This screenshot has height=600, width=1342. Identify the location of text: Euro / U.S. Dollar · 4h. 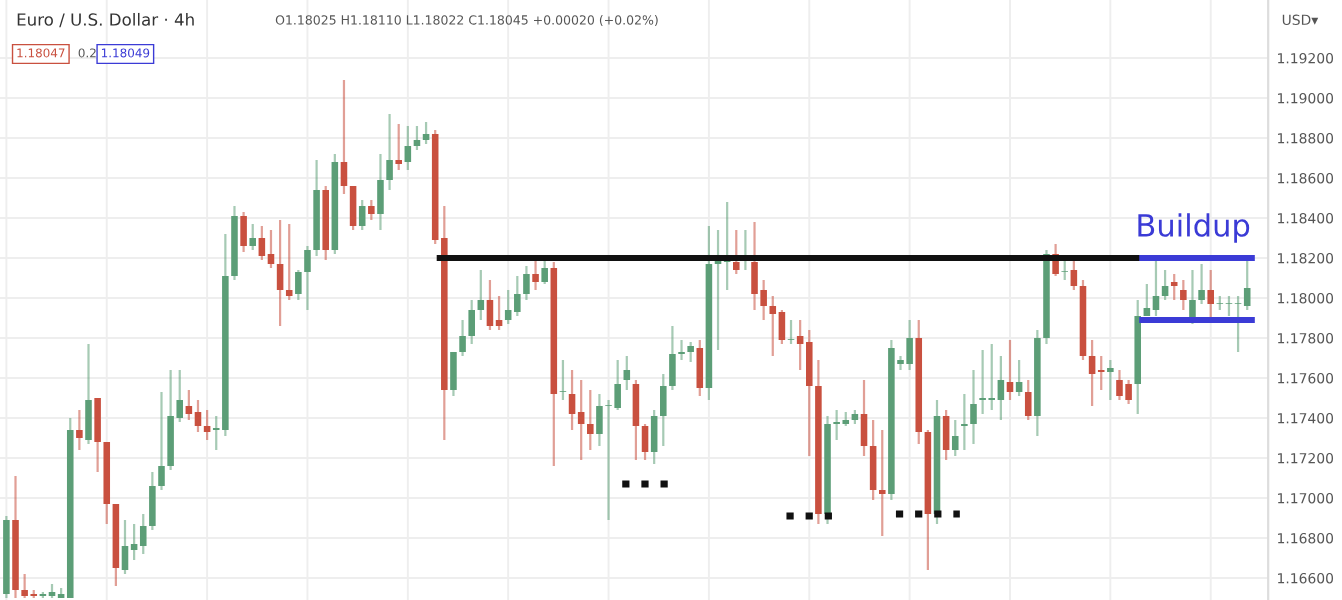
(105, 20).